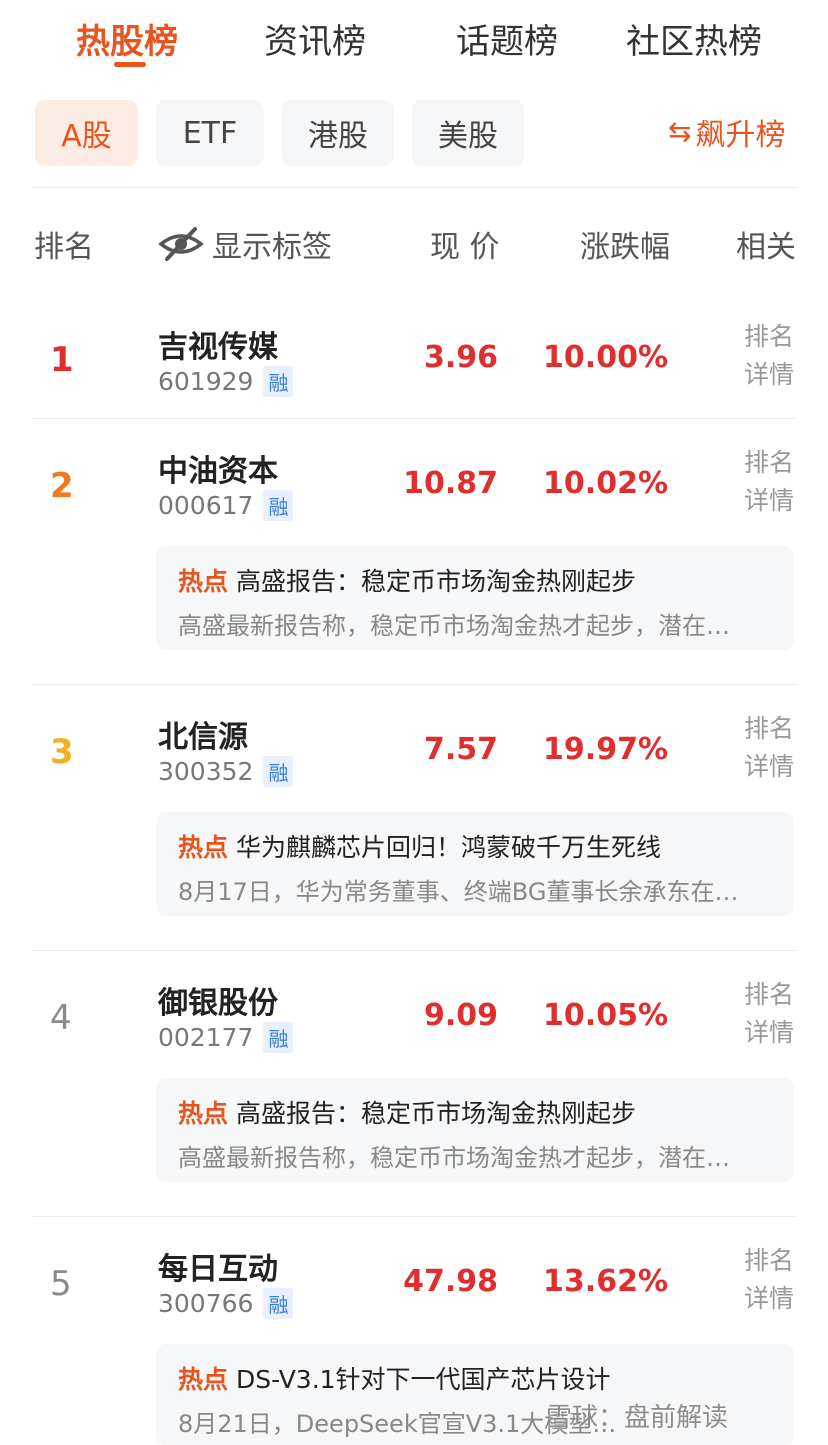 The height and width of the screenshot is (1445, 828). What do you see at coordinates (465, 247) in the screenshot?
I see `column-price: 现 价` at bounding box center [465, 247].